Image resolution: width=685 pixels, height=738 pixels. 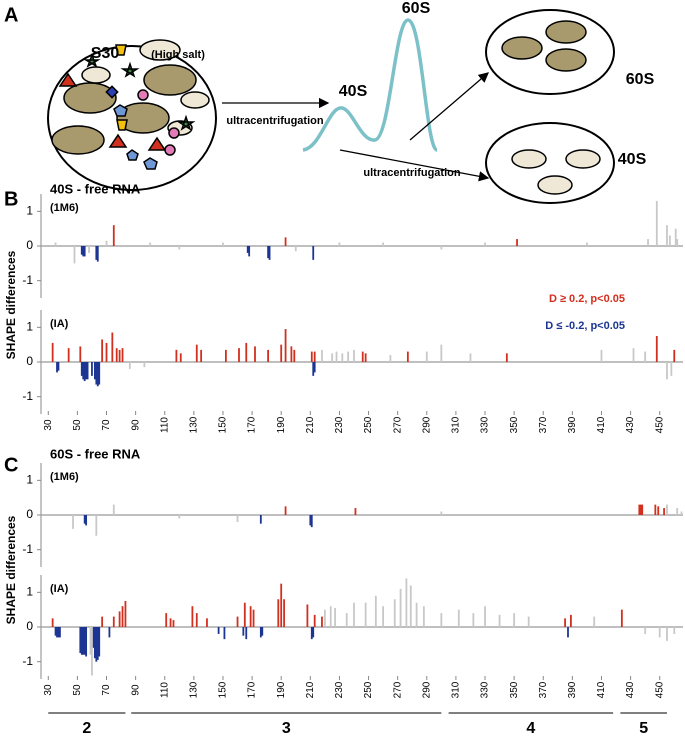 What do you see at coordinates (64, 208) in the screenshot?
I see `subtitle: (1M6)` at bounding box center [64, 208].